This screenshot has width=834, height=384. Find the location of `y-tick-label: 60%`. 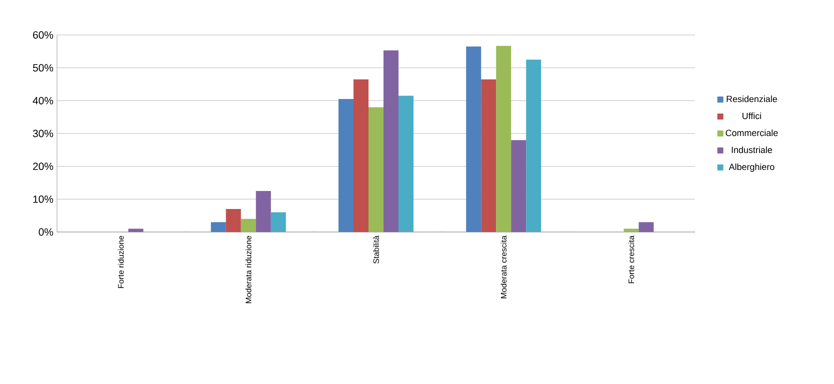

y-tick-label: 60% is located at coordinates (43, 35).